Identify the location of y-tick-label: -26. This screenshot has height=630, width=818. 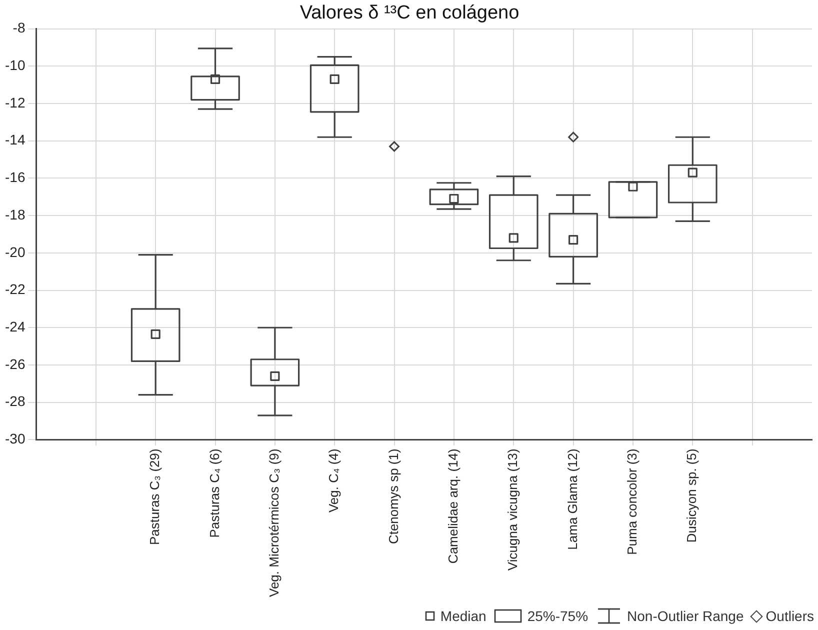
(15, 364).